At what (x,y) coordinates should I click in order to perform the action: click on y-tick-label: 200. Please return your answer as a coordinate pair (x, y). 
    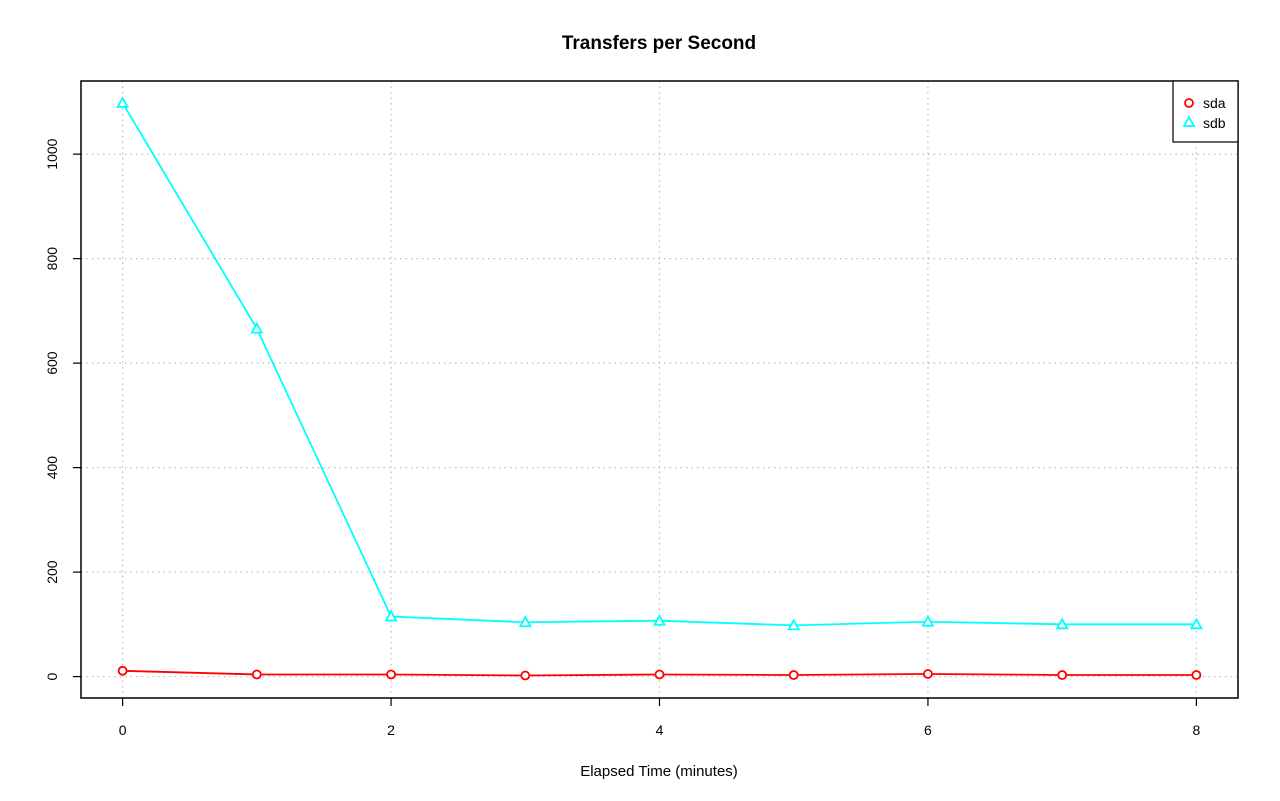
    Looking at the image, I should click on (52, 572).